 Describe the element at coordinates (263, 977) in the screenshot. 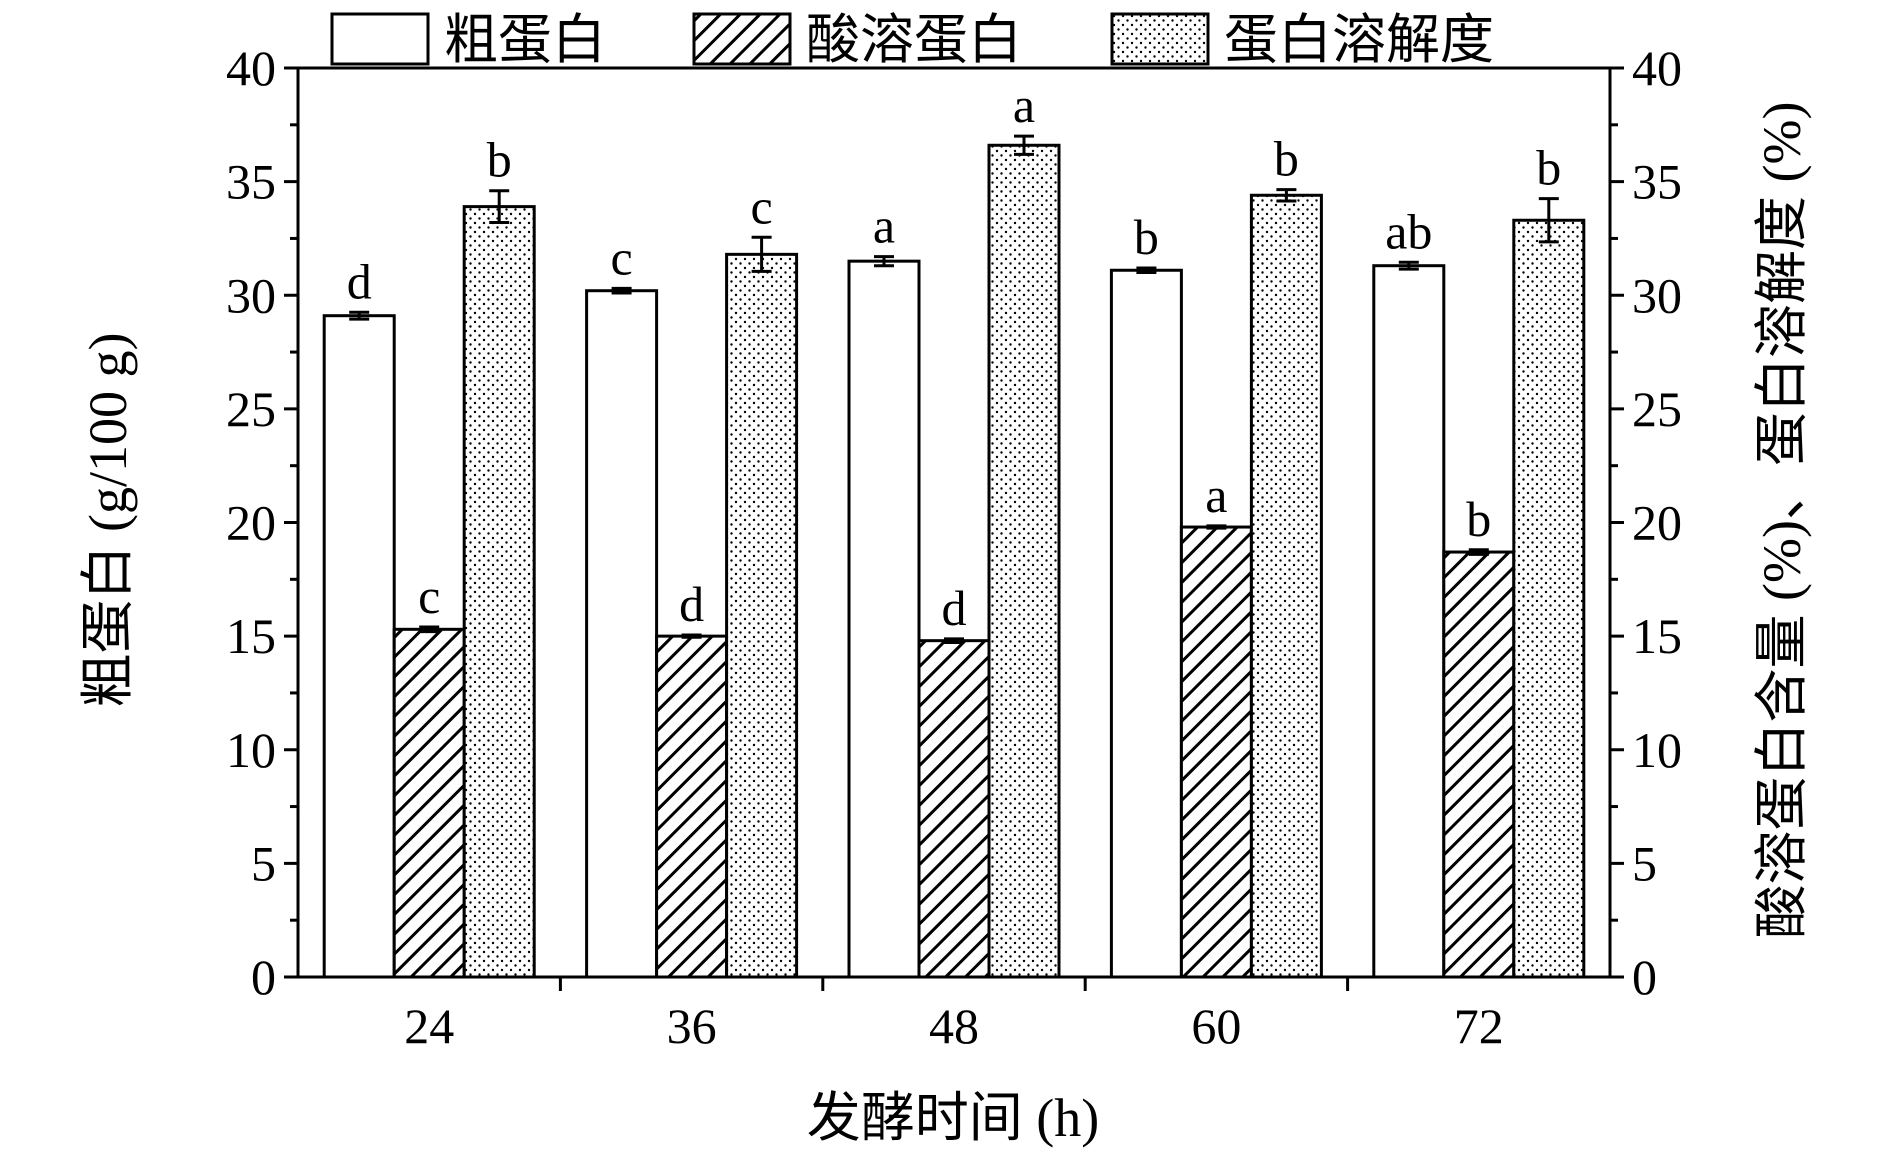

I see `y-left-tick-label: 0` at that location.